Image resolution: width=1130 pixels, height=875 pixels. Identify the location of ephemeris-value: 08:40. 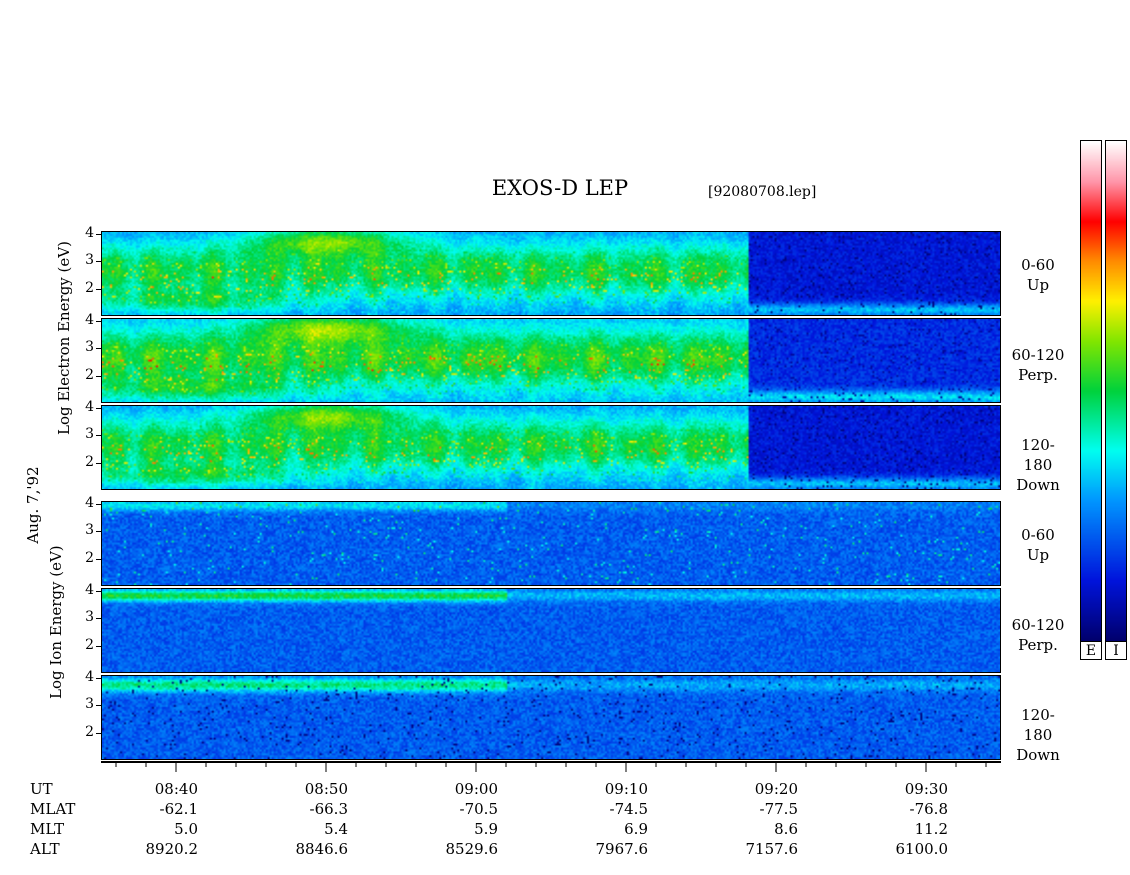
(176, 789).